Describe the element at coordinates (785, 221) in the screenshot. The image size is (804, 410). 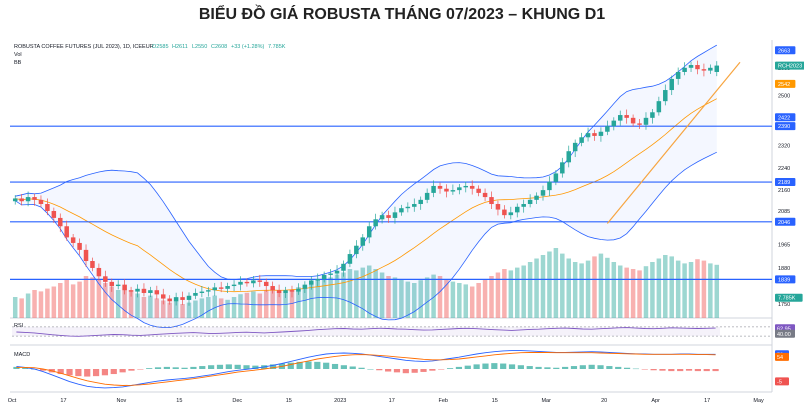
I see `price-badge` at that location.